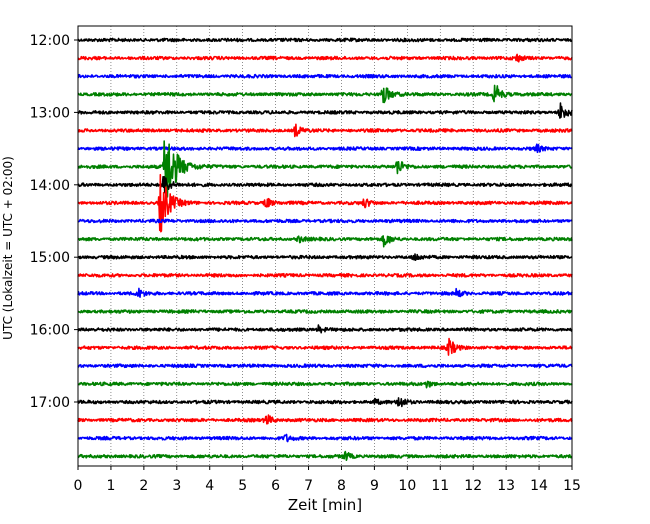  What do you see at coordinates (325, 505) in the screenshot?
I see `x-axis-label: Zeit [min]` at bounding box center [325, 505].